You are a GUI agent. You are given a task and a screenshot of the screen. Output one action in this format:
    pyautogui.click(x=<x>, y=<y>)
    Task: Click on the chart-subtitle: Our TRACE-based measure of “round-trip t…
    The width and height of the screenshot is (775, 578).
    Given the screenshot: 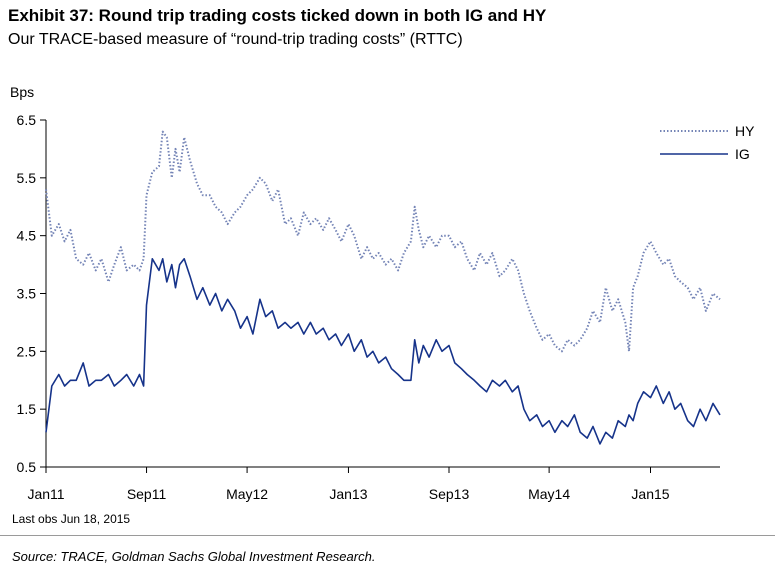 What is the action you would take?
    pyautogui.click(x=235, y=39)
    